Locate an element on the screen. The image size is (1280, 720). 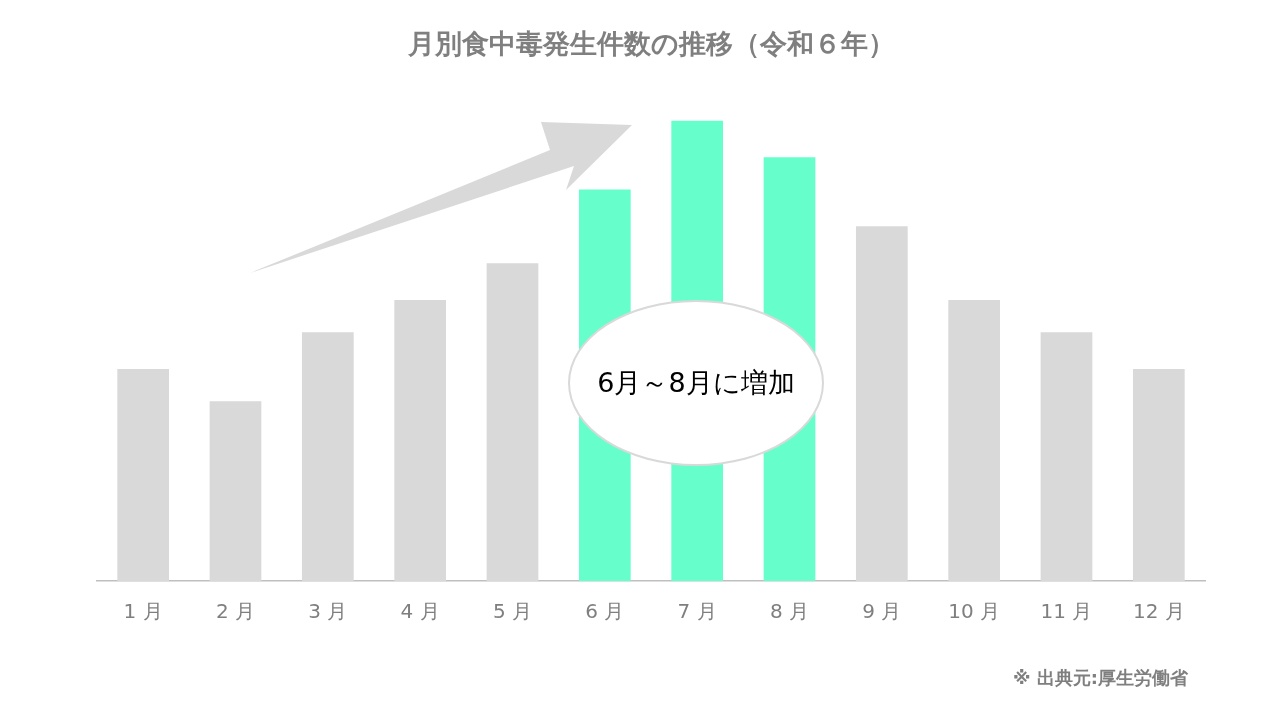
chart-title: 月別食中毒発生件数の推移（令和６年） is located at coordinates (650, 44).